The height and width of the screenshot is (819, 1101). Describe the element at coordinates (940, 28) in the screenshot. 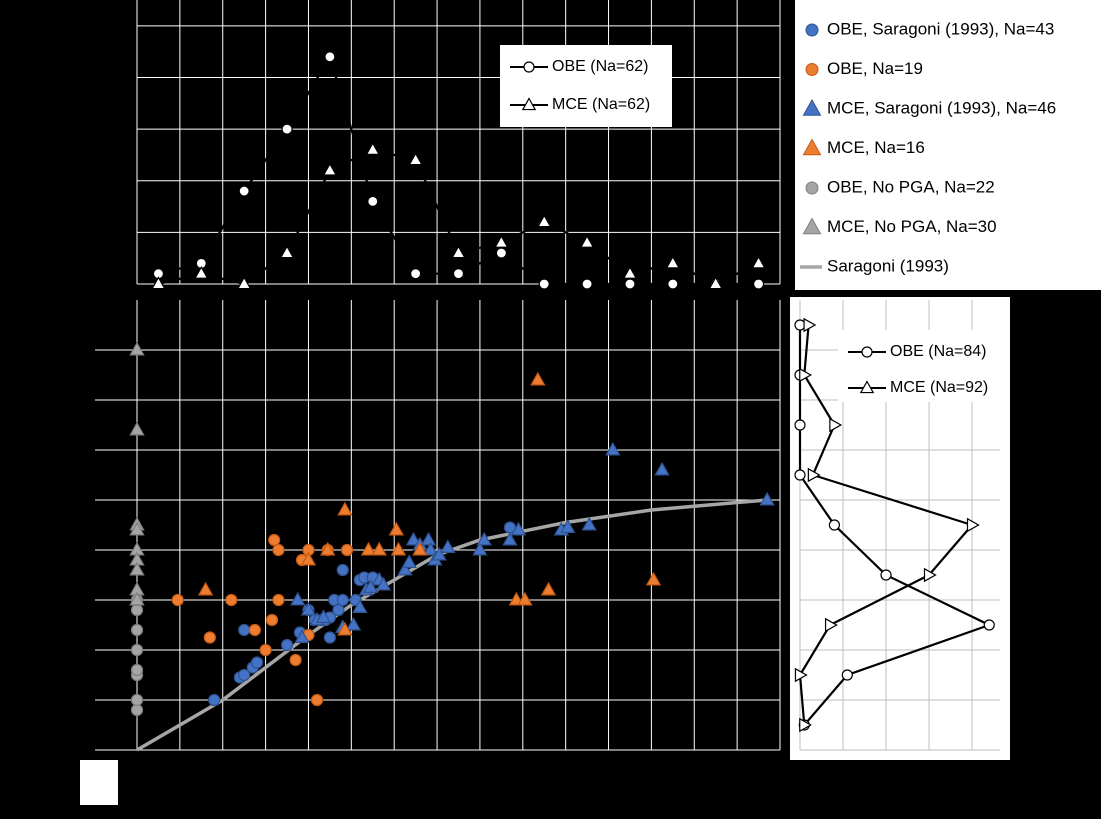

I see `legend-label: OBE, Saragoni (1993), Na=43` at that location.